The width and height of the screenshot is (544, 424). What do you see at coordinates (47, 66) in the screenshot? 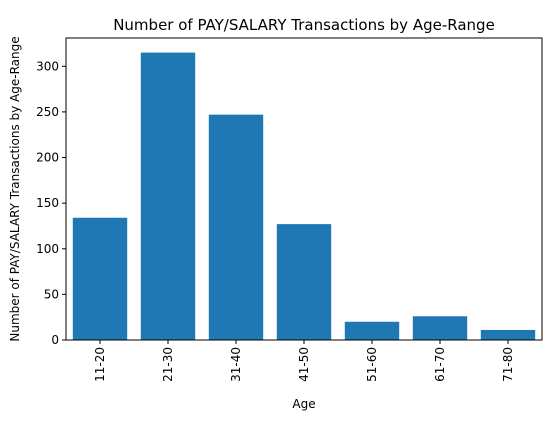
I see `y-tick-label: 300` at bounding box center [47, 66].